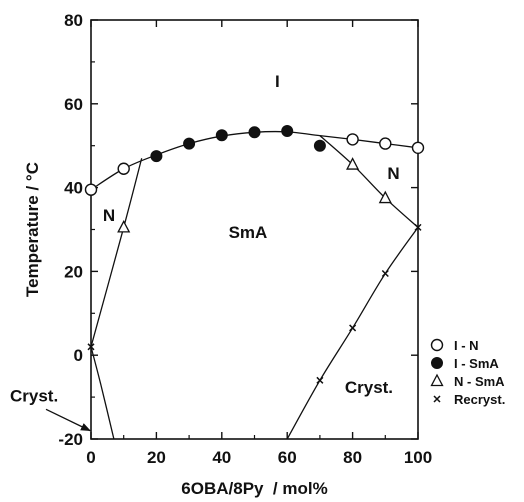  I want to click on x-tick-label: 0, so click(90, 457).